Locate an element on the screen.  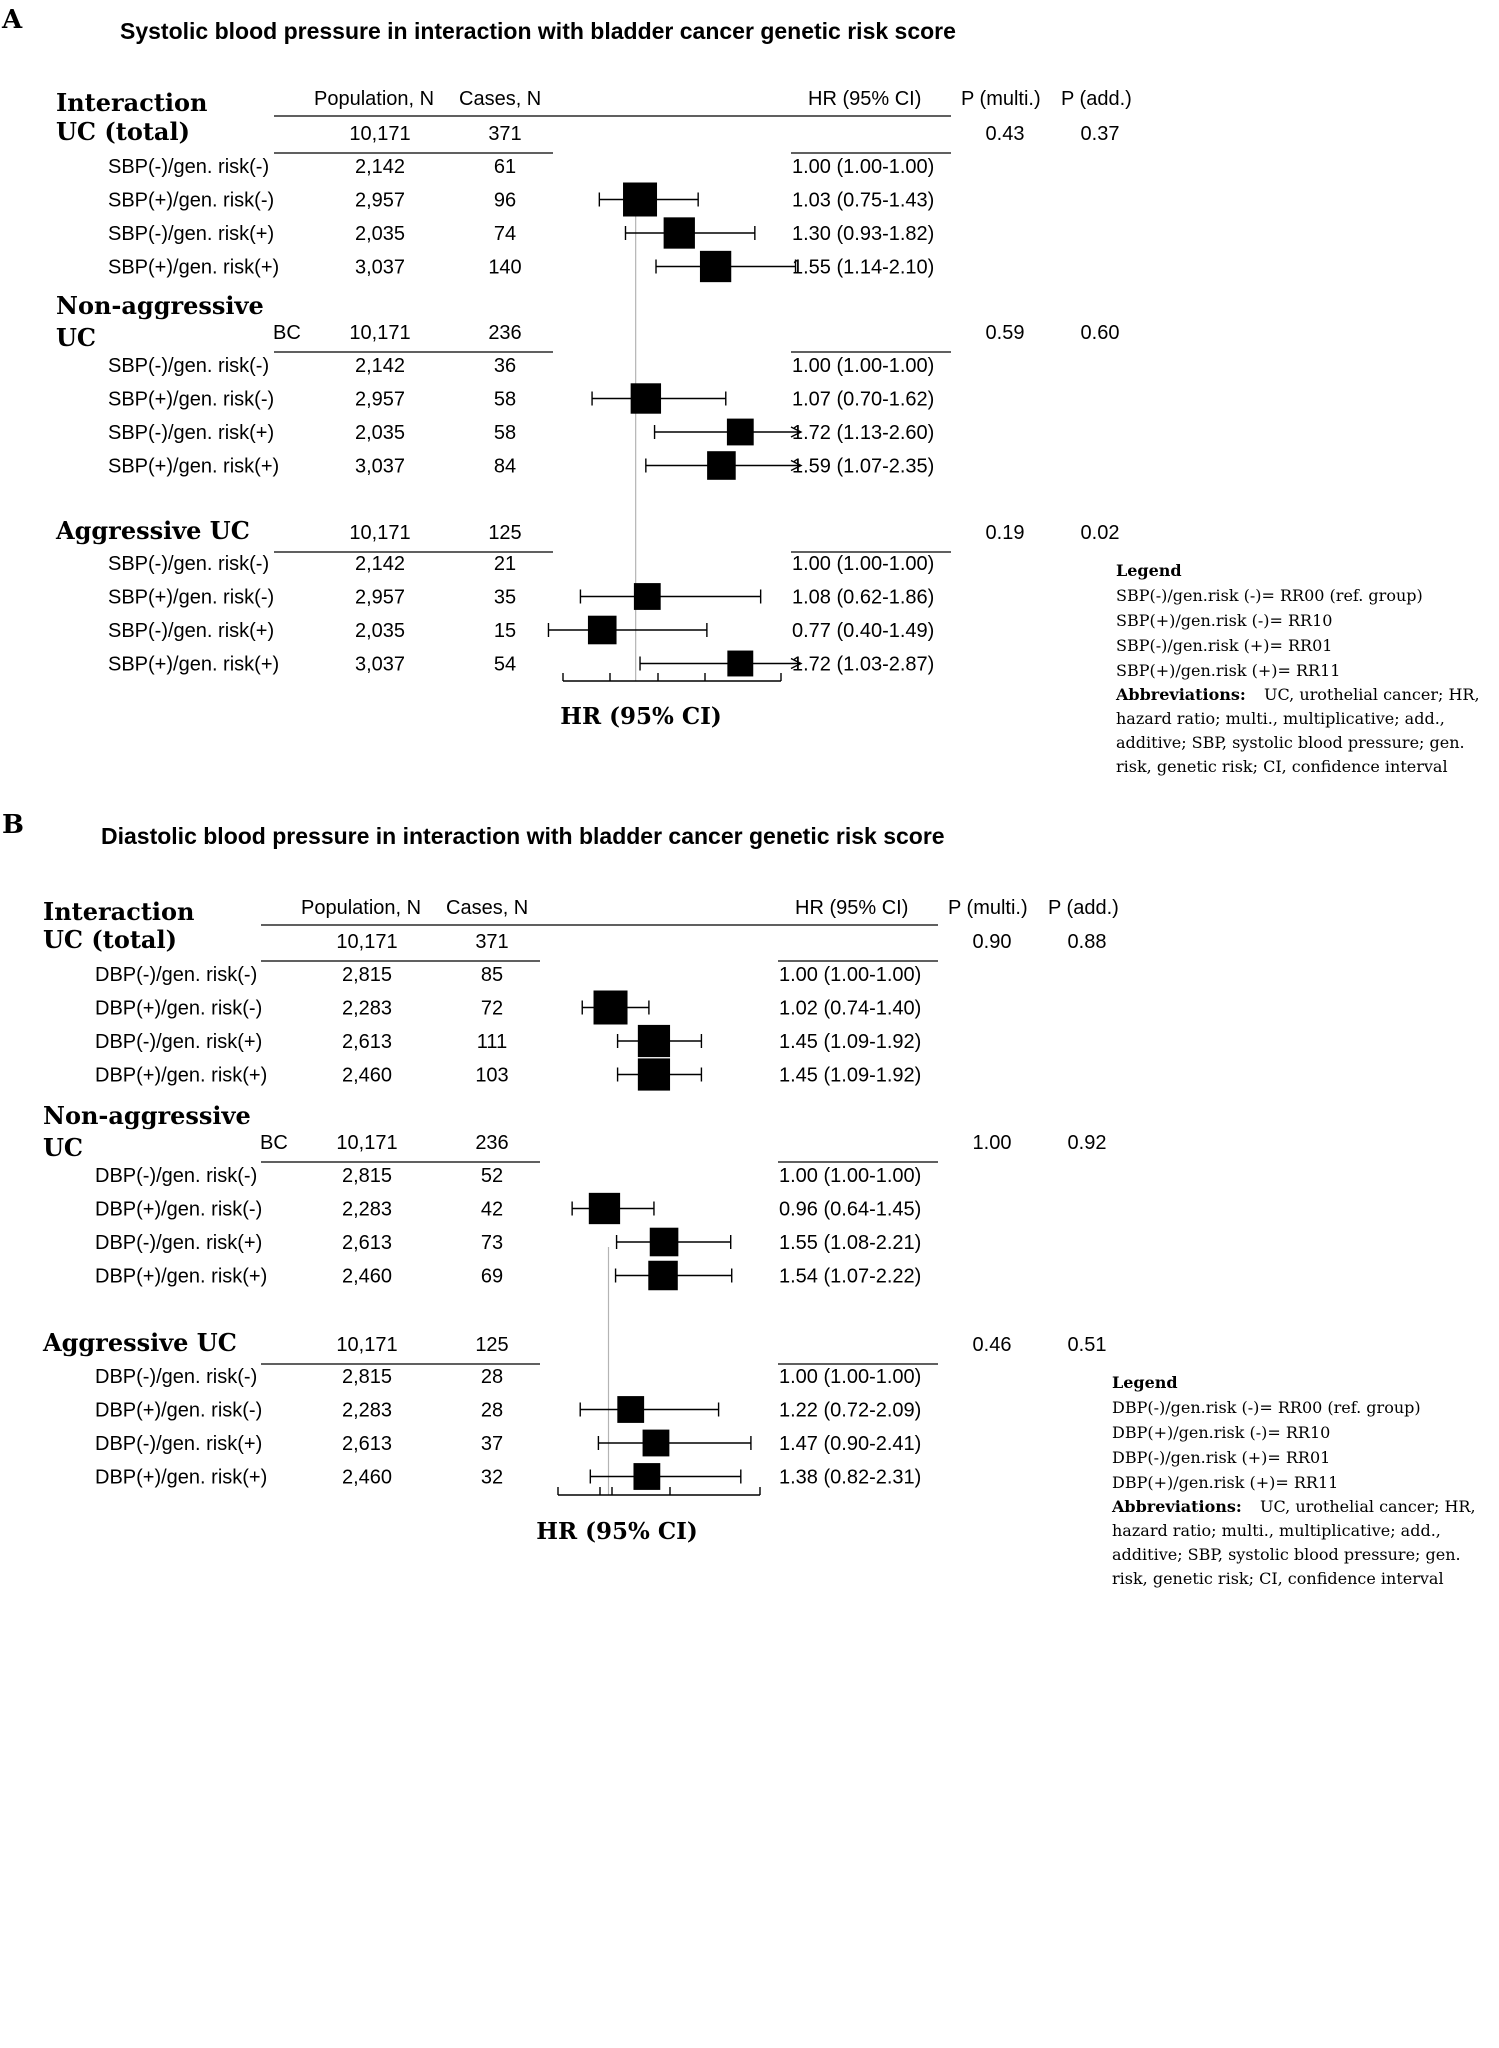
row-cases: 140 is located at coordinates (504, 268).